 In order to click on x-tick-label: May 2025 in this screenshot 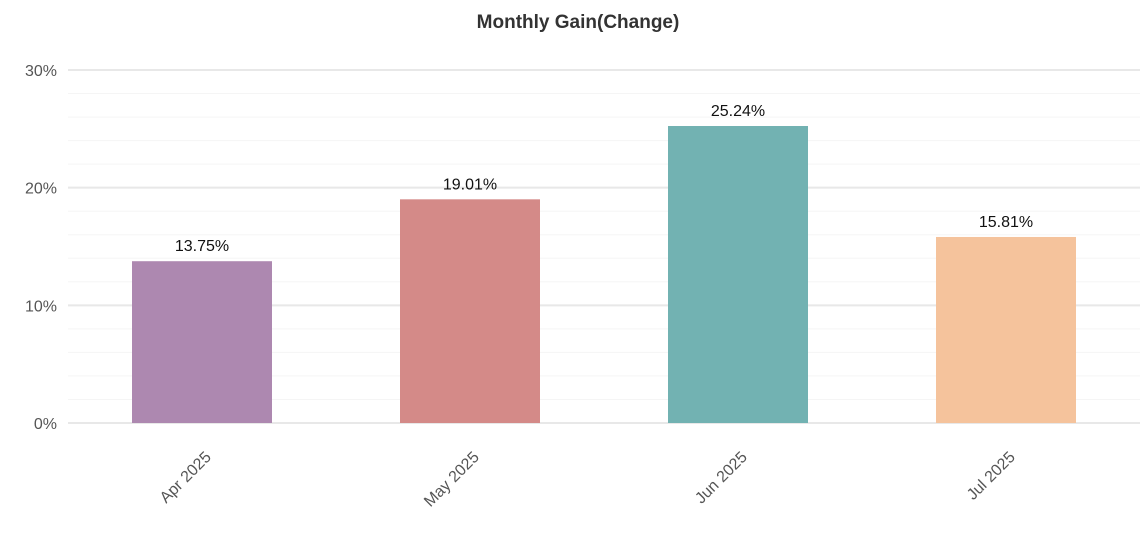, I will do `click(452, 480)`.